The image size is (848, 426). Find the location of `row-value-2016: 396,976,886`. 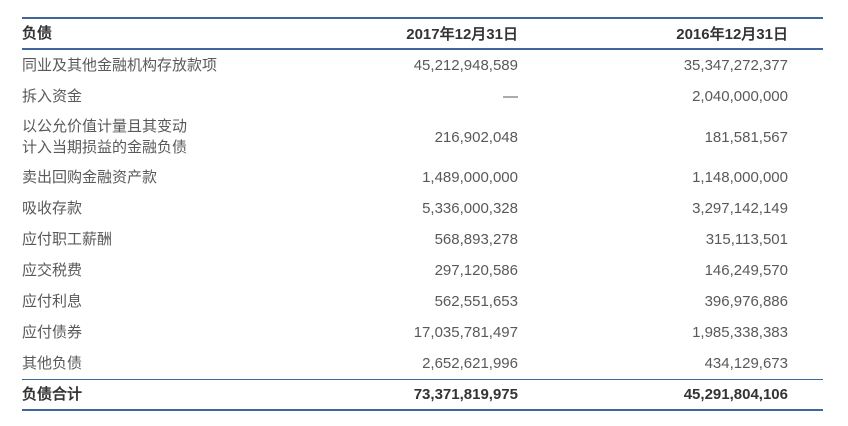

row-value-2016: 396,976,886 is located at coordinates (746, 301).